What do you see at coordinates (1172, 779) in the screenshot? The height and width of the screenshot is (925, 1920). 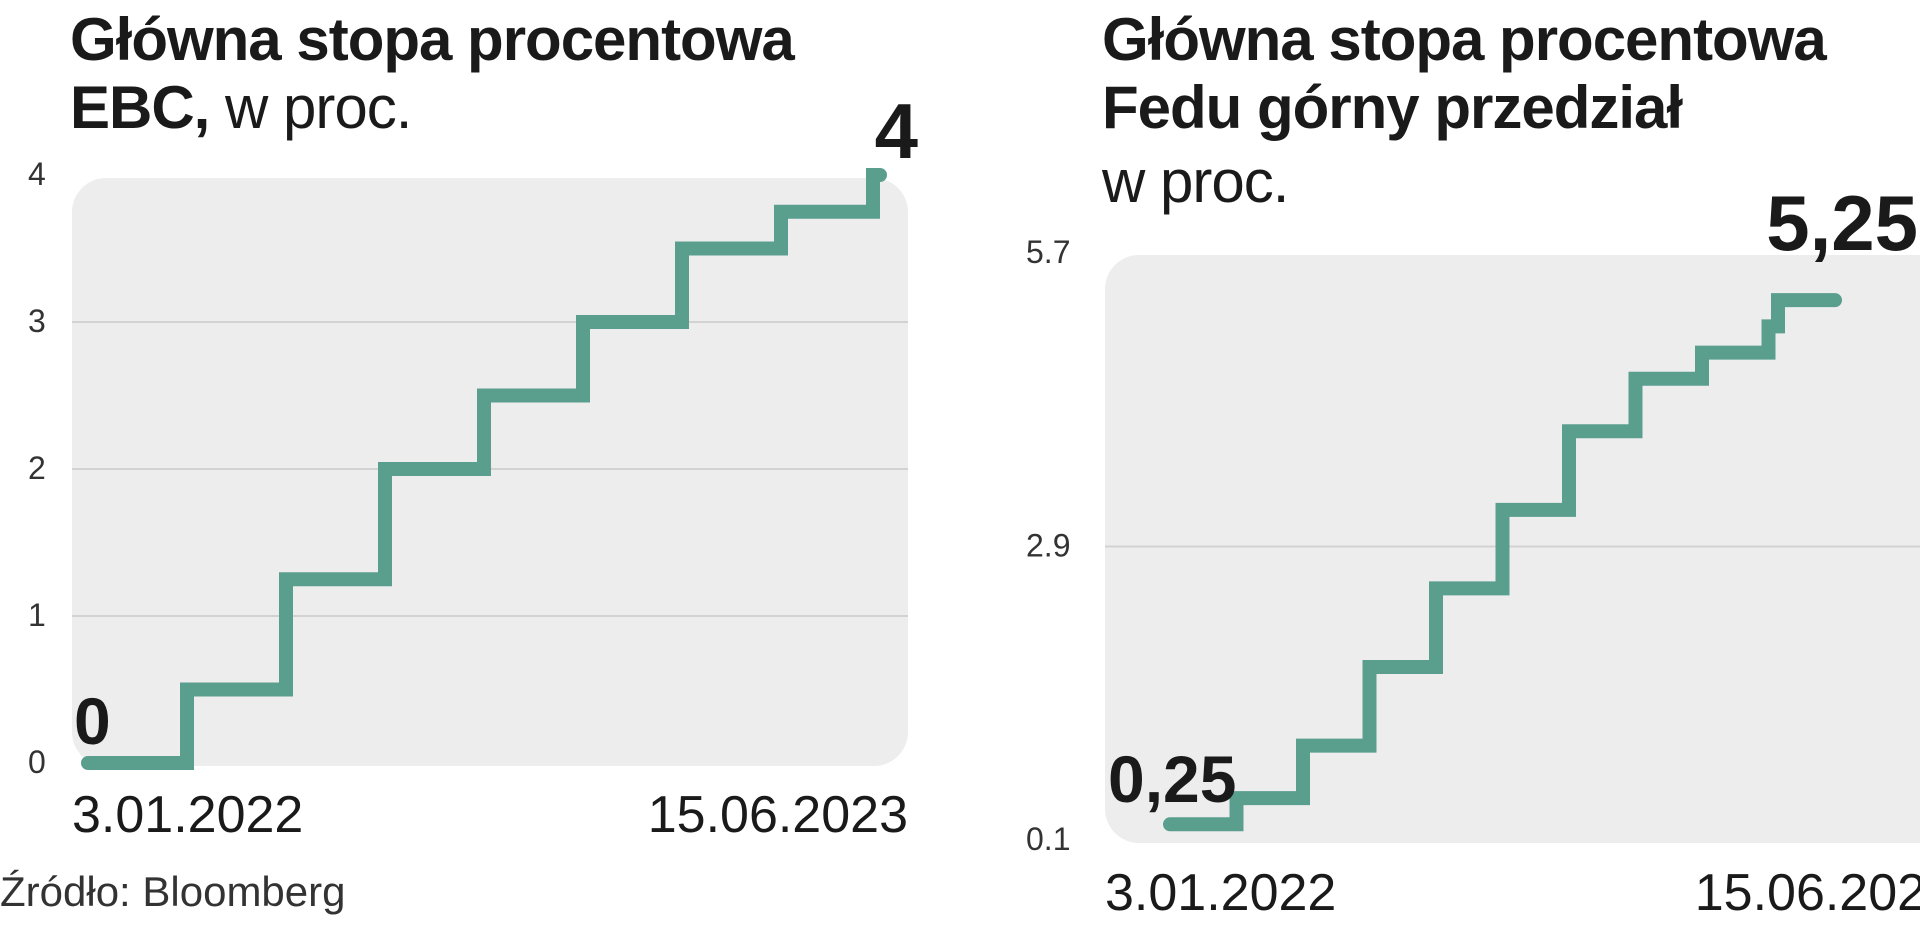 I see `fed-start-value-label: 0,25` at bounding box center [1172, 779].